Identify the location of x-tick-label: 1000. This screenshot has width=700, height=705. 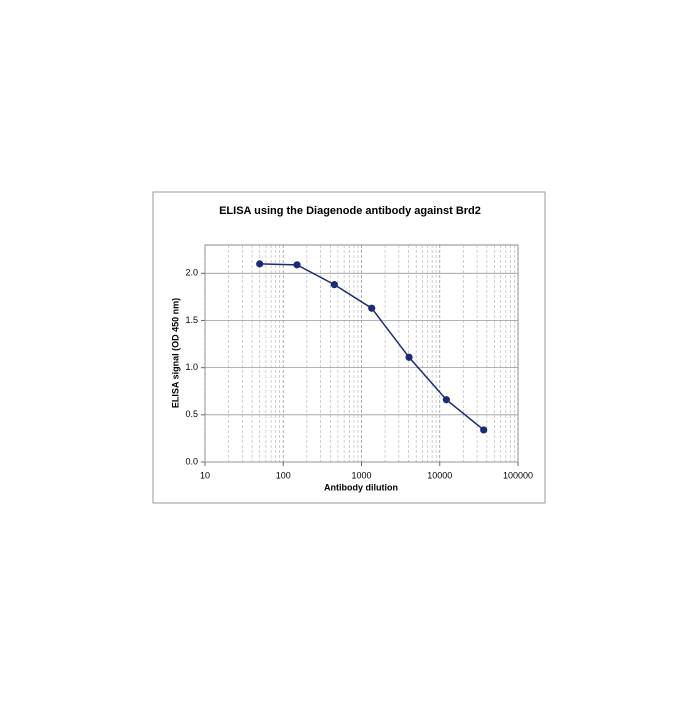
(361, 475).